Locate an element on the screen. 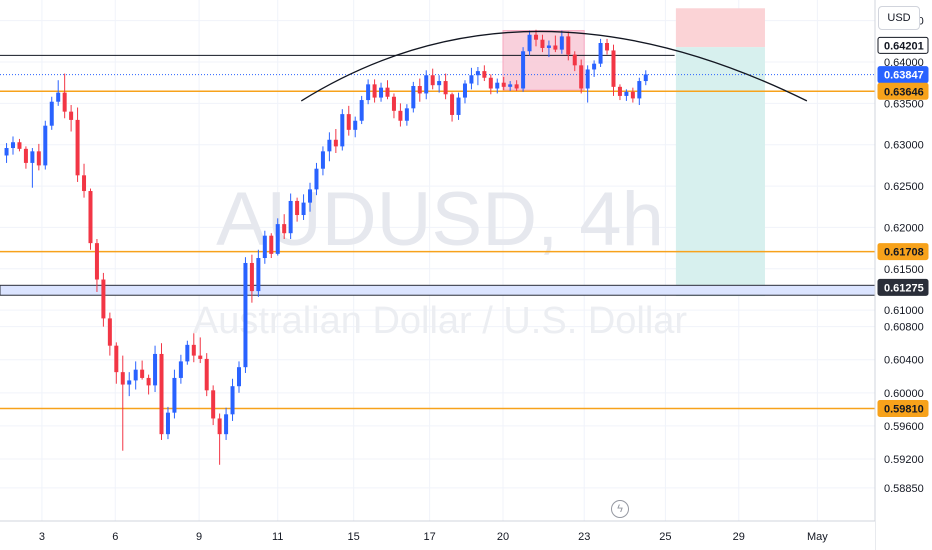  price-label-badge: 0.63646 is located at coordinates (903, 91).